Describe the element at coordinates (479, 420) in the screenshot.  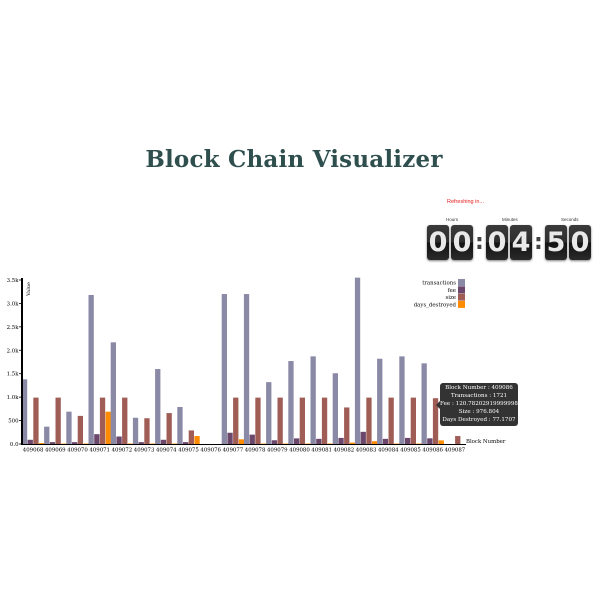
I see `tooltip-days-destroyed: Days Destroyed : 77.1707` at that location.